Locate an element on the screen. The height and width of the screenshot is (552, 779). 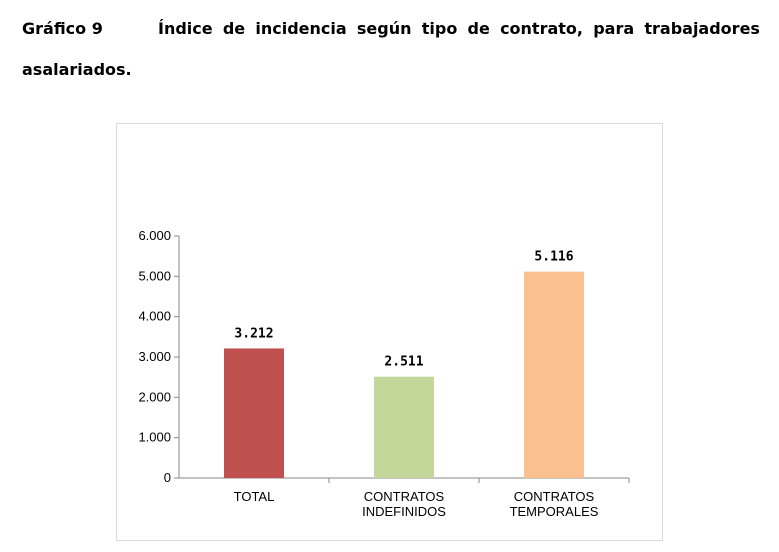
x-category-label: TEMPORALES is located at coordinates (554, 511).